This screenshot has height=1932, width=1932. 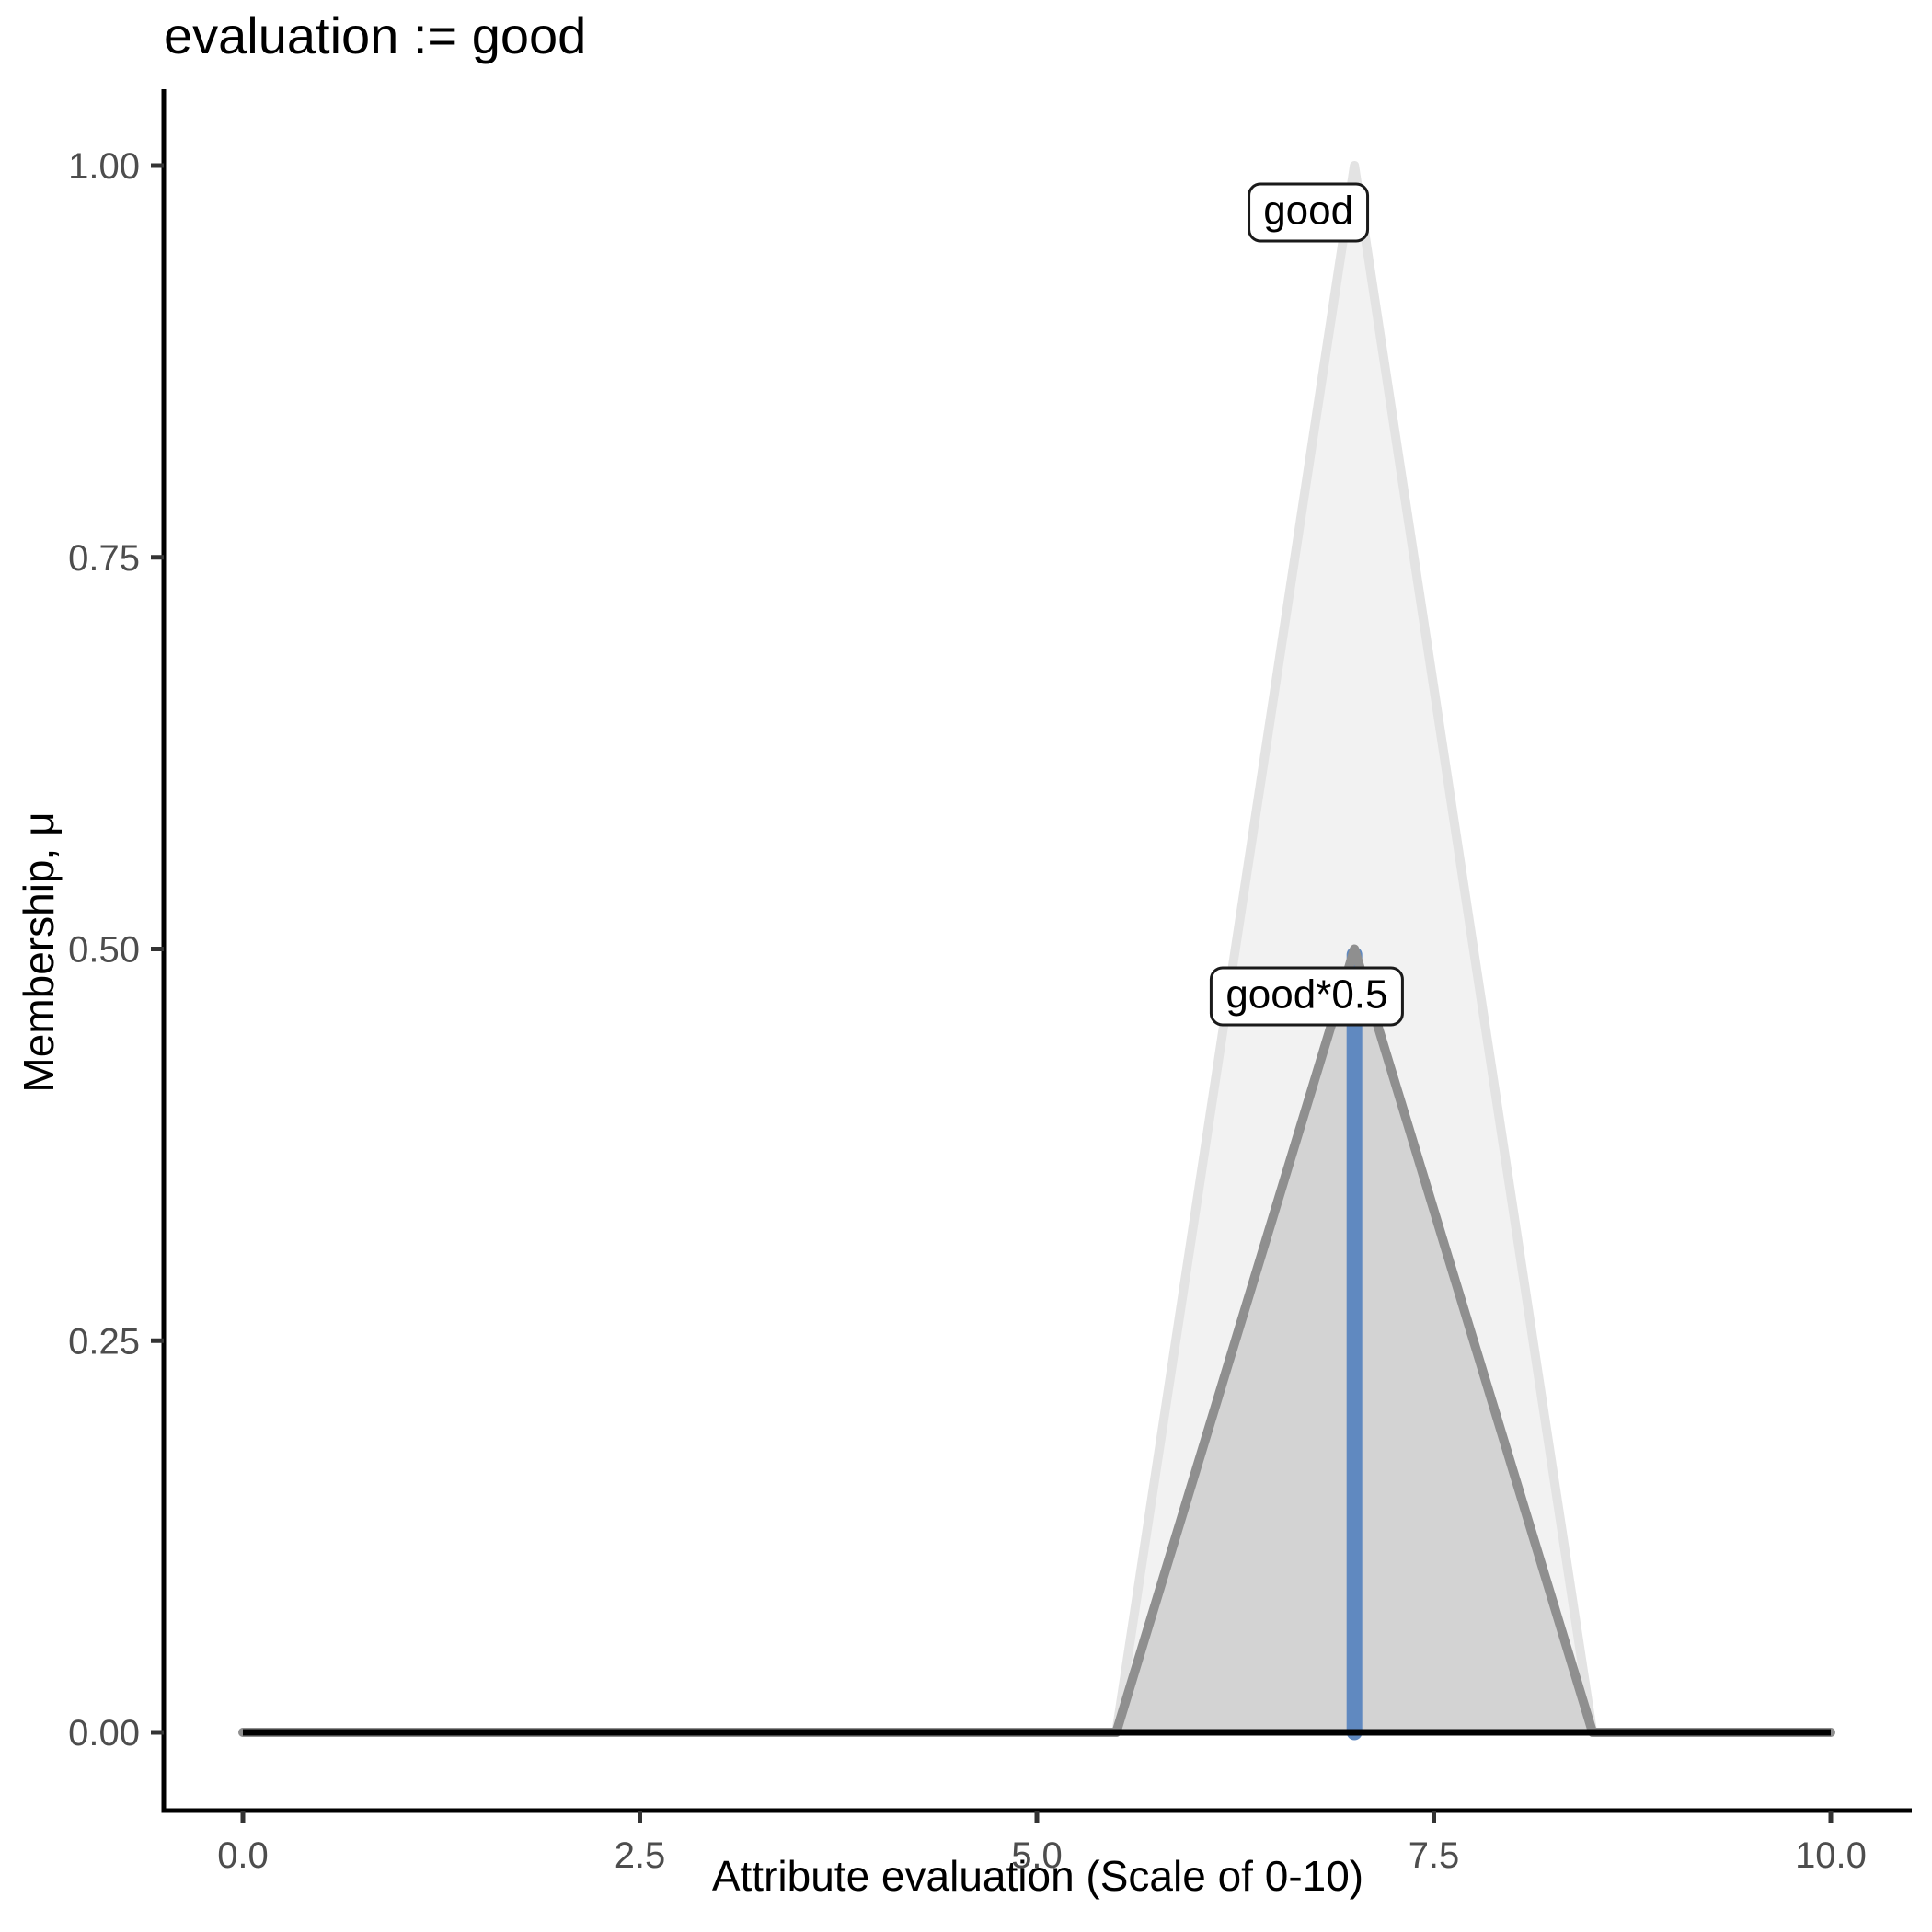 I want to click on x-tick-label: 0.0, so click(x=243, y=1855).